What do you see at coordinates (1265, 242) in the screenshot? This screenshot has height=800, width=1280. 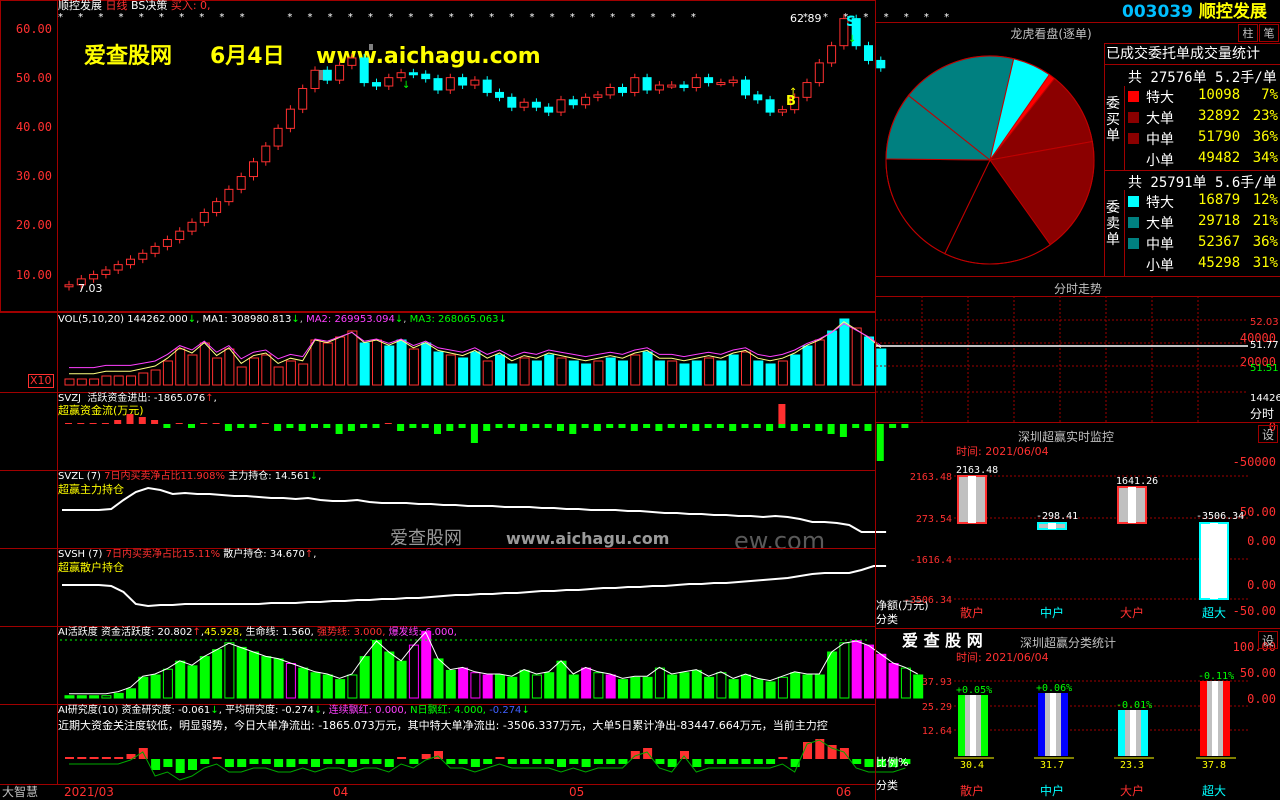 I see `sell-row-percent: 36%` at bounding box center [1265, 242].